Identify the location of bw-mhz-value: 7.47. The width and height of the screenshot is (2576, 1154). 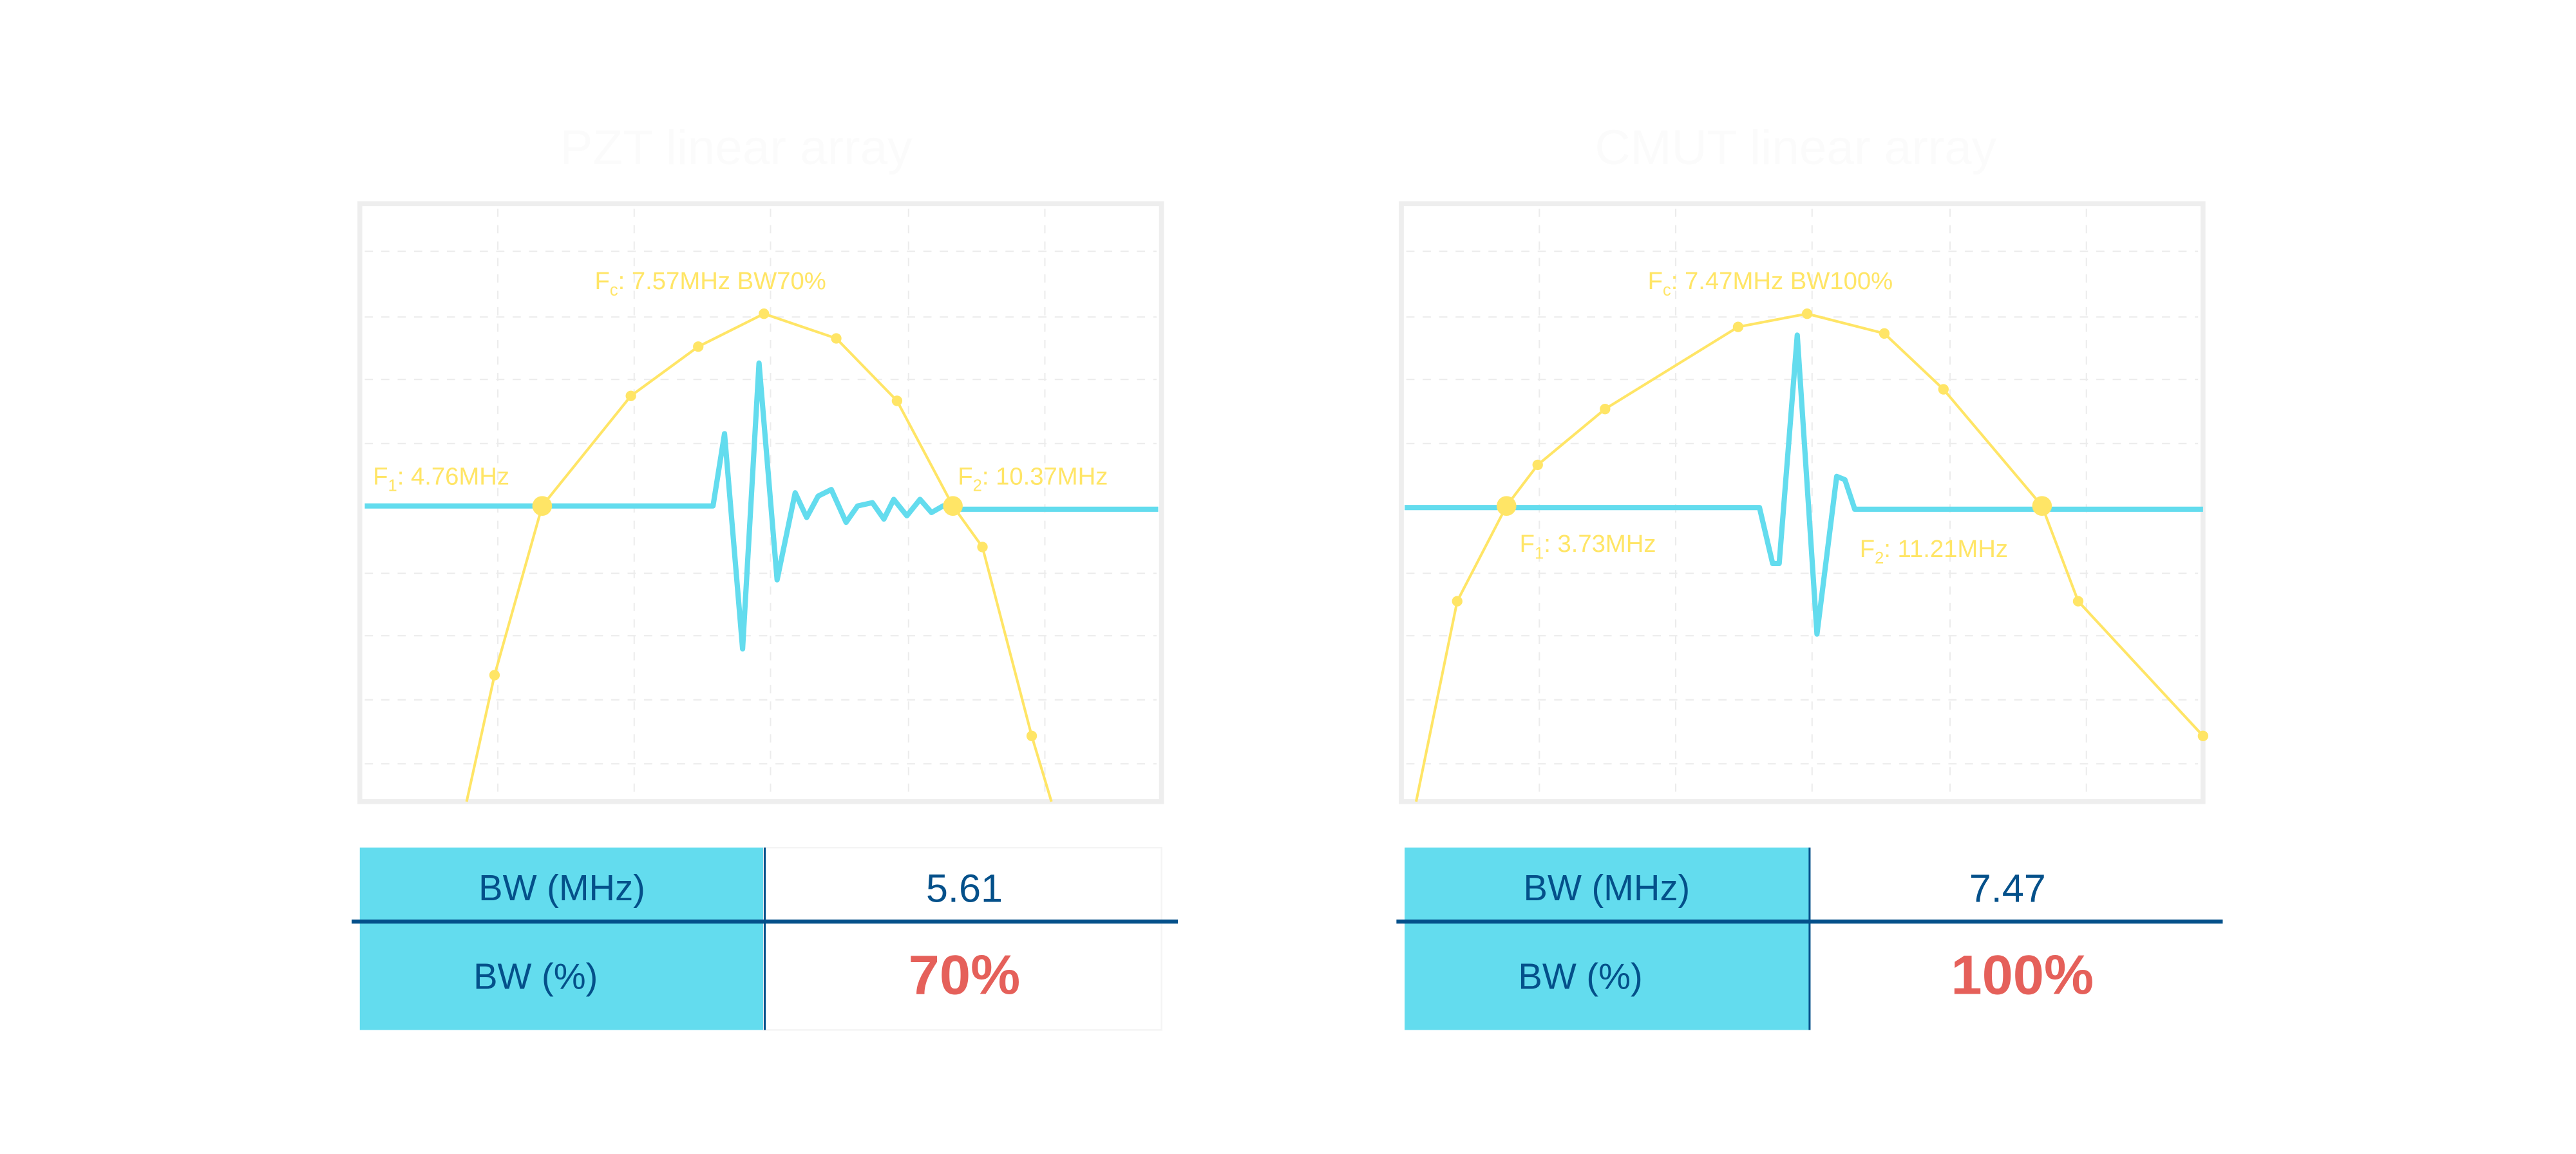
(2008, 888).